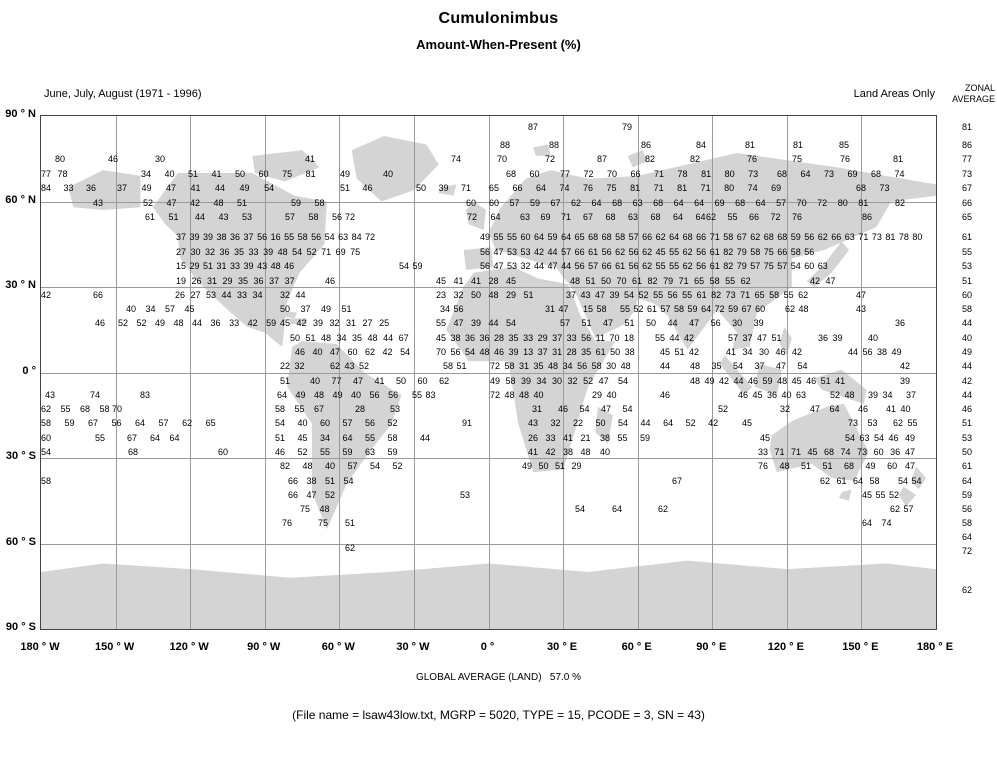  What do you see at coordinates (145, 395) in the screenshot?
I see `map-value: 83` at bounding box center [145, 395].